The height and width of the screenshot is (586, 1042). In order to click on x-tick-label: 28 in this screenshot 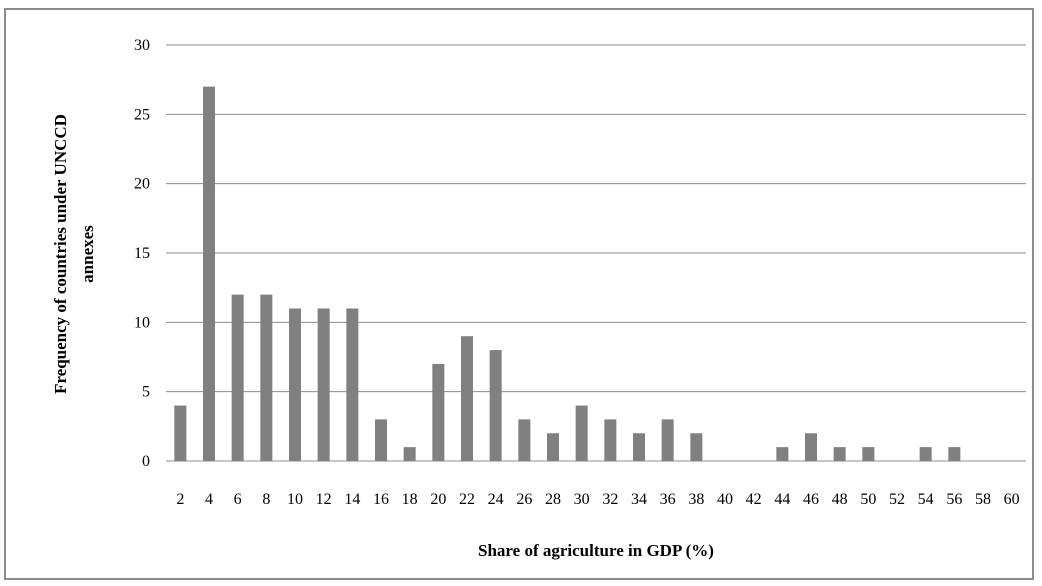, I will do `click(553, 499)`.